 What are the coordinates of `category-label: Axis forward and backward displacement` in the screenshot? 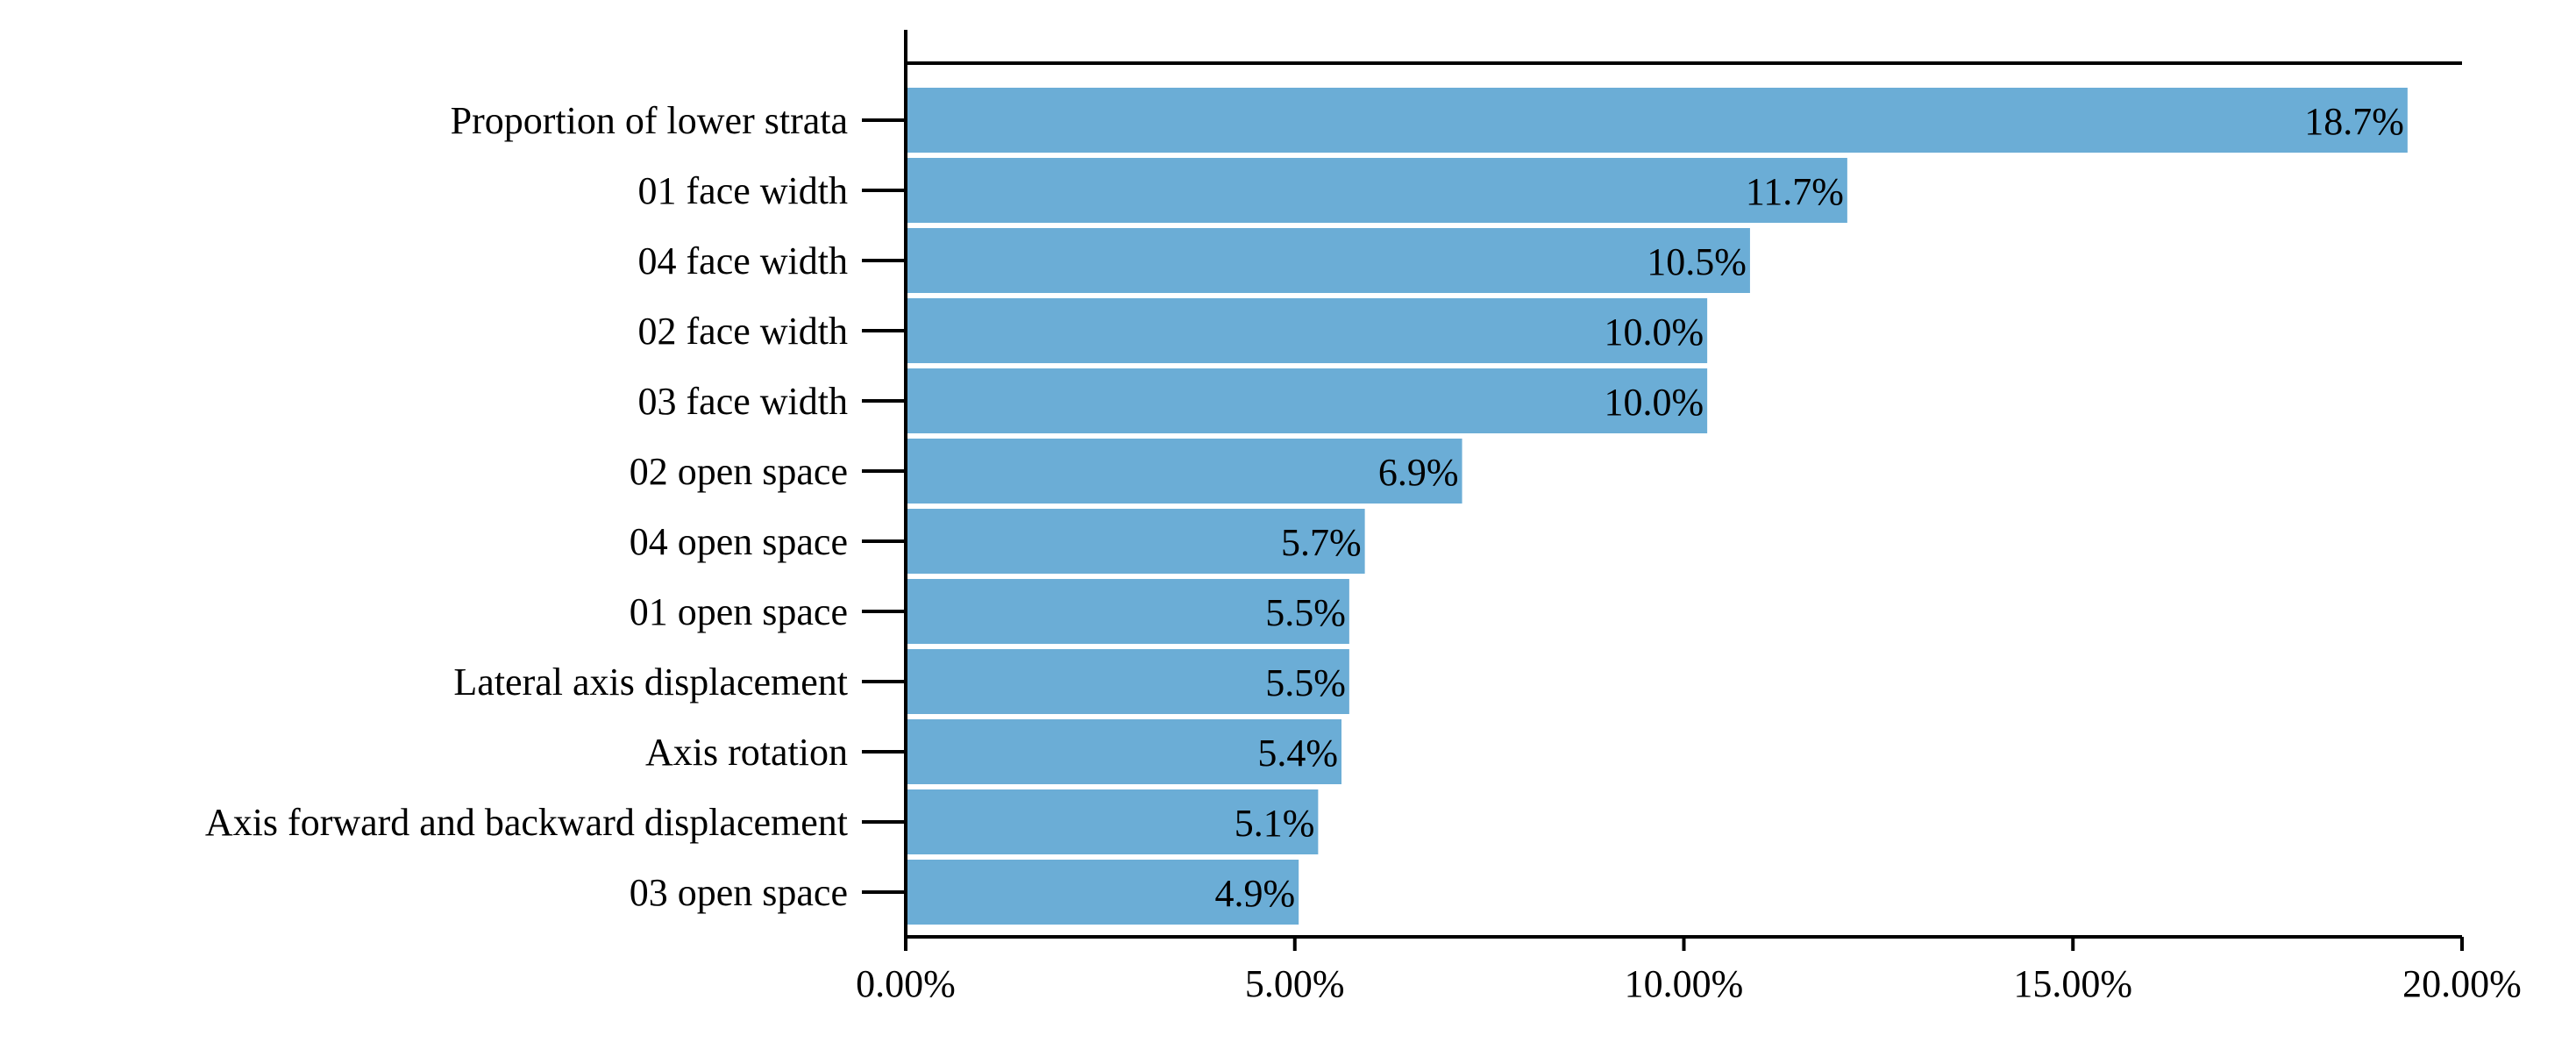 It's located at (526, 822).